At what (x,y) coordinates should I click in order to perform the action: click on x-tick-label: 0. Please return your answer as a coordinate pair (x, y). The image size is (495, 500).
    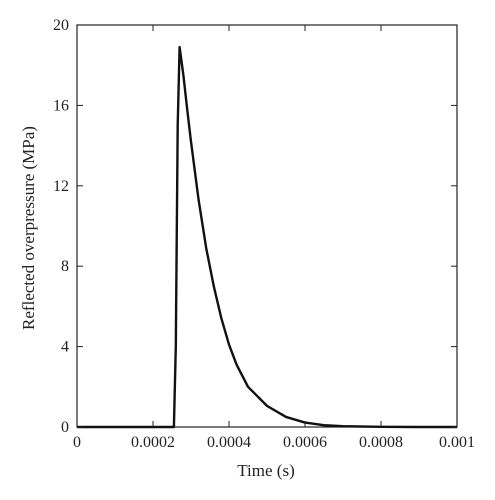
    Looking at the image, I should click on (77, 442).